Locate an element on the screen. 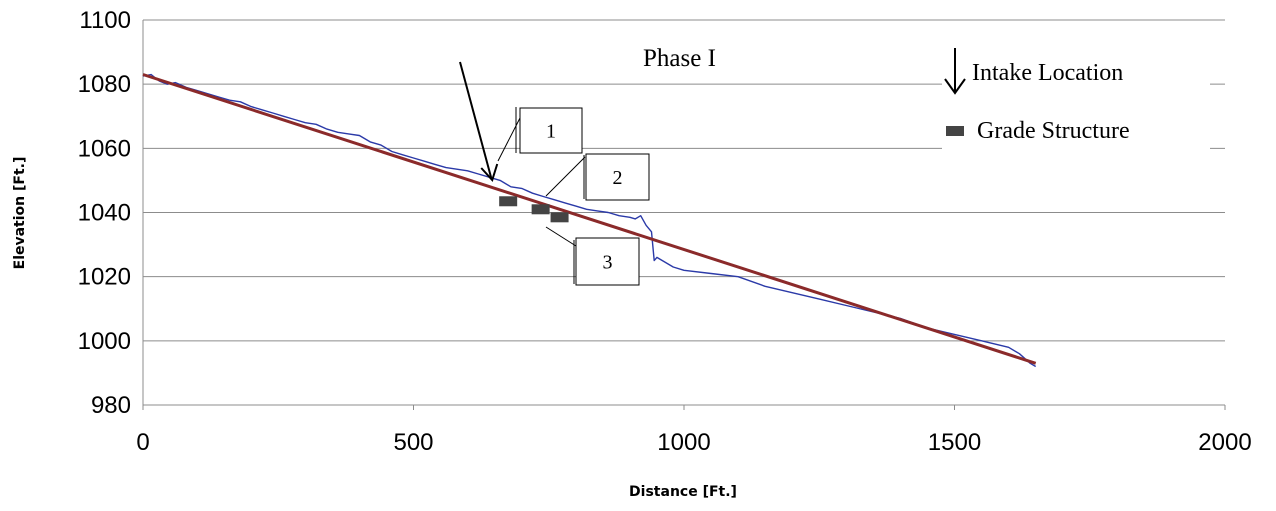  intake-arrowhead is located at coordinates (489, 172).